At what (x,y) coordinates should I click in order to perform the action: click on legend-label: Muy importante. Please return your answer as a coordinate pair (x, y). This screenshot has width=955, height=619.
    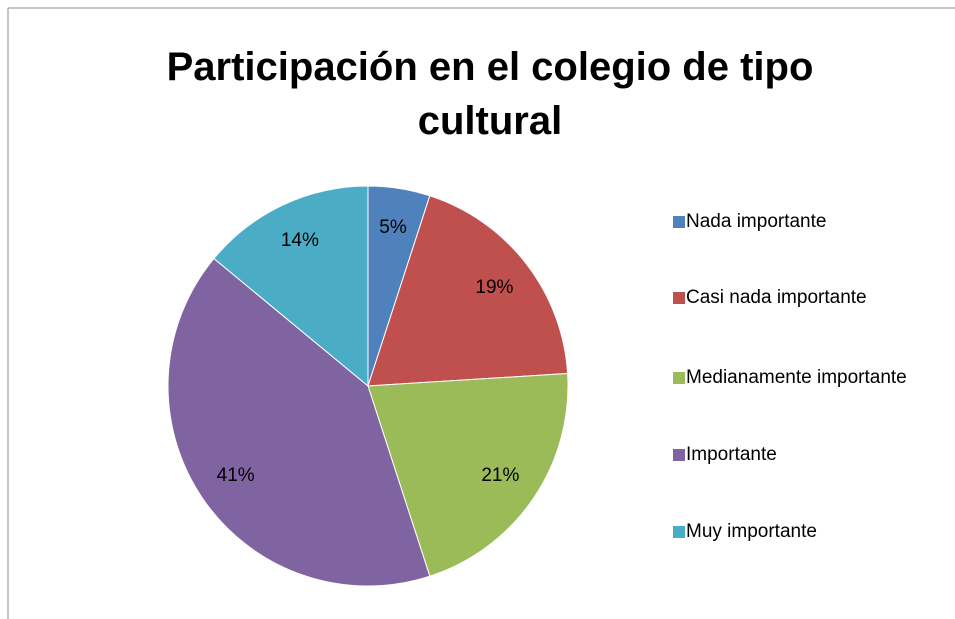
    Looking at the image, I should click on (751, 531).